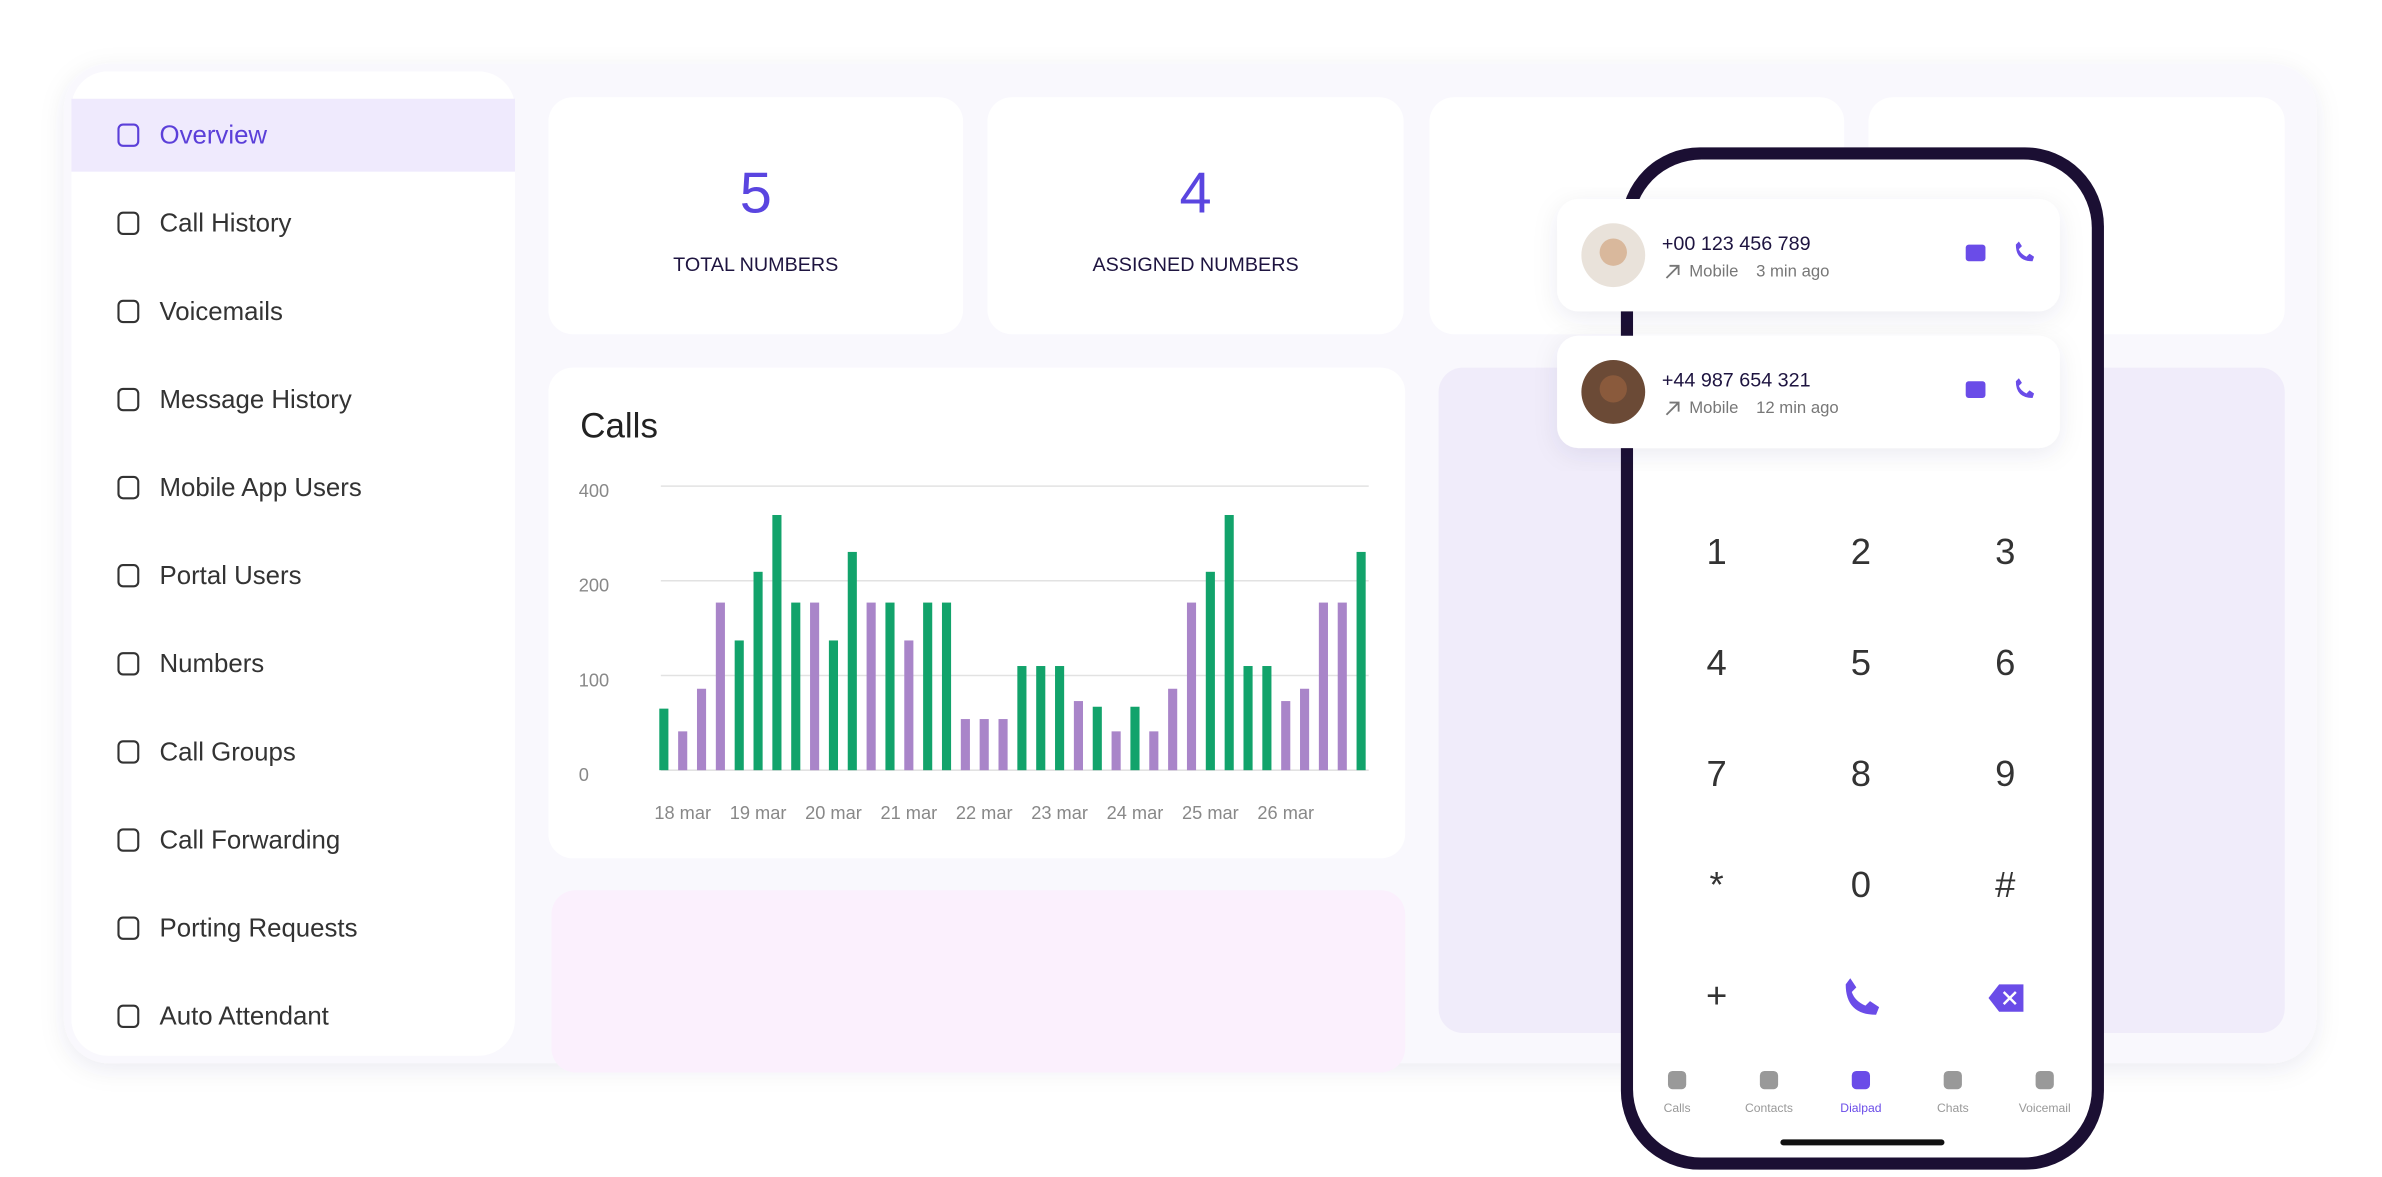  What do you see at coordinates (1769, 1108) in the screenshot?
I see `nav-label: Contacts` at bounding box center [1769, 1108].